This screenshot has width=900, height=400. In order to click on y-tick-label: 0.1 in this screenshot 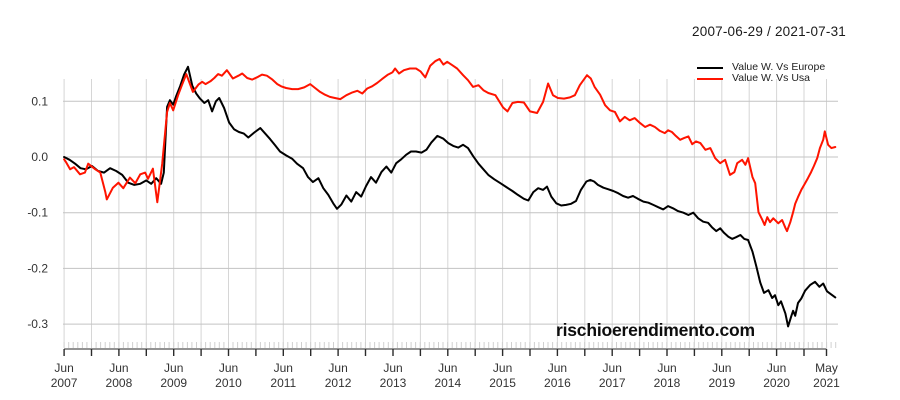, I will do `click(39, 101)`.